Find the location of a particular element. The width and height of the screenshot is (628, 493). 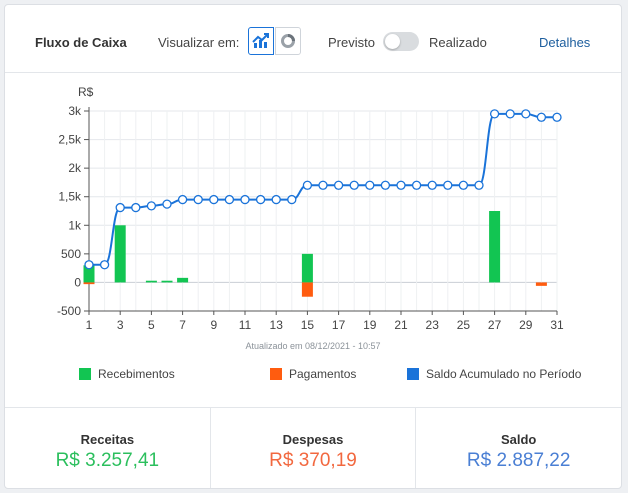

x-tick-label: 17 is located at coordinates (339, 325).